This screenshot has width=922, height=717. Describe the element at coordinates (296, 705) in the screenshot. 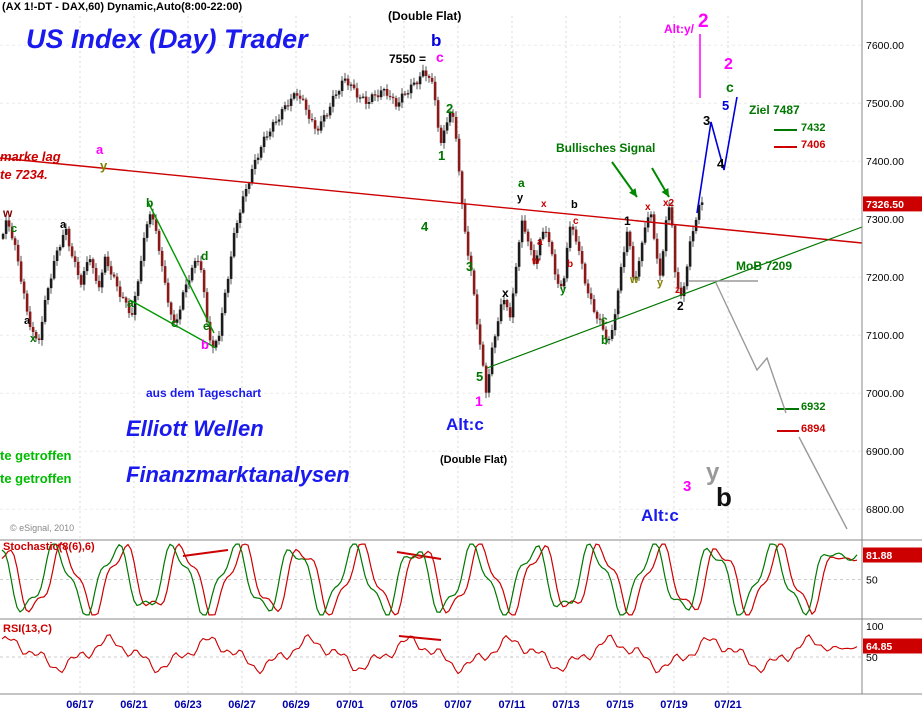

I see `x-axis-label: 06/29` at that location.